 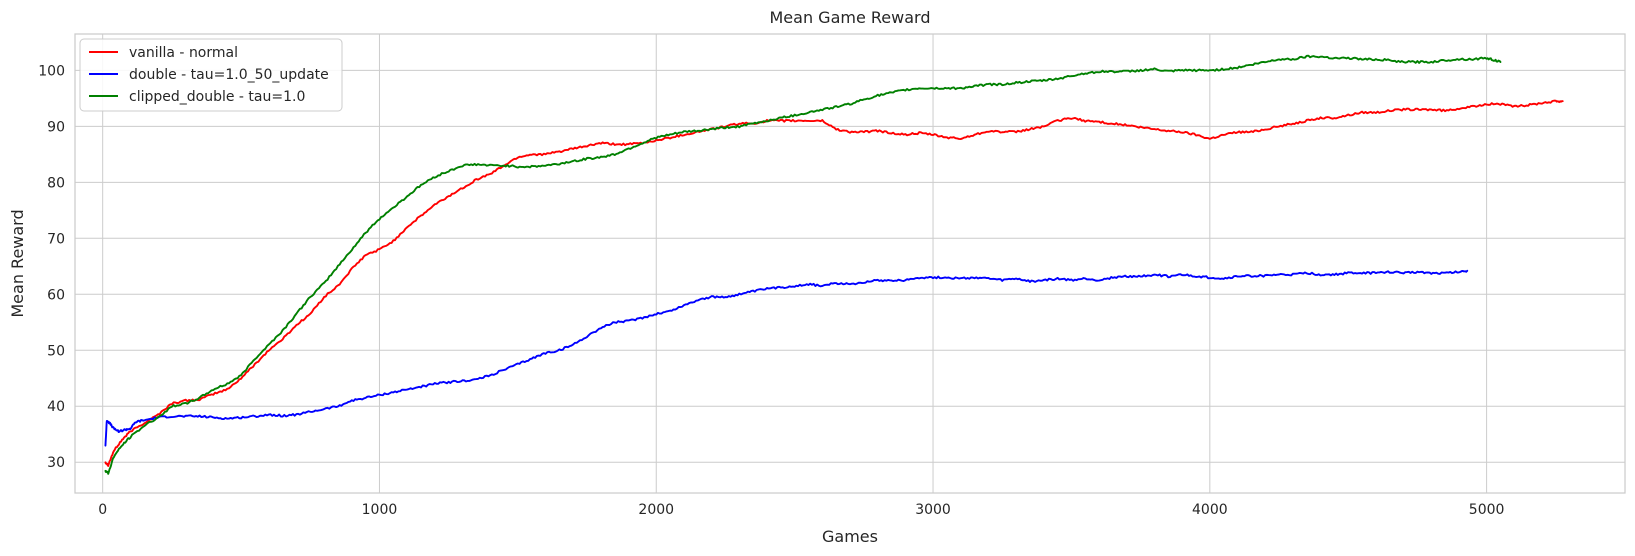 What do you see at coordinates (56, 239) in the screenshot?
I see `y-tick-label: 70` at bounding box center [56, 239].